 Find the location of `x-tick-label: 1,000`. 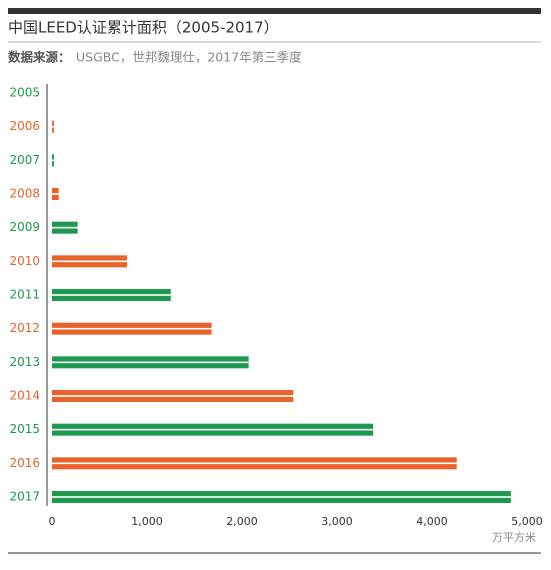

x-tick-label: 1,000 is located at coordinates (147, 521).